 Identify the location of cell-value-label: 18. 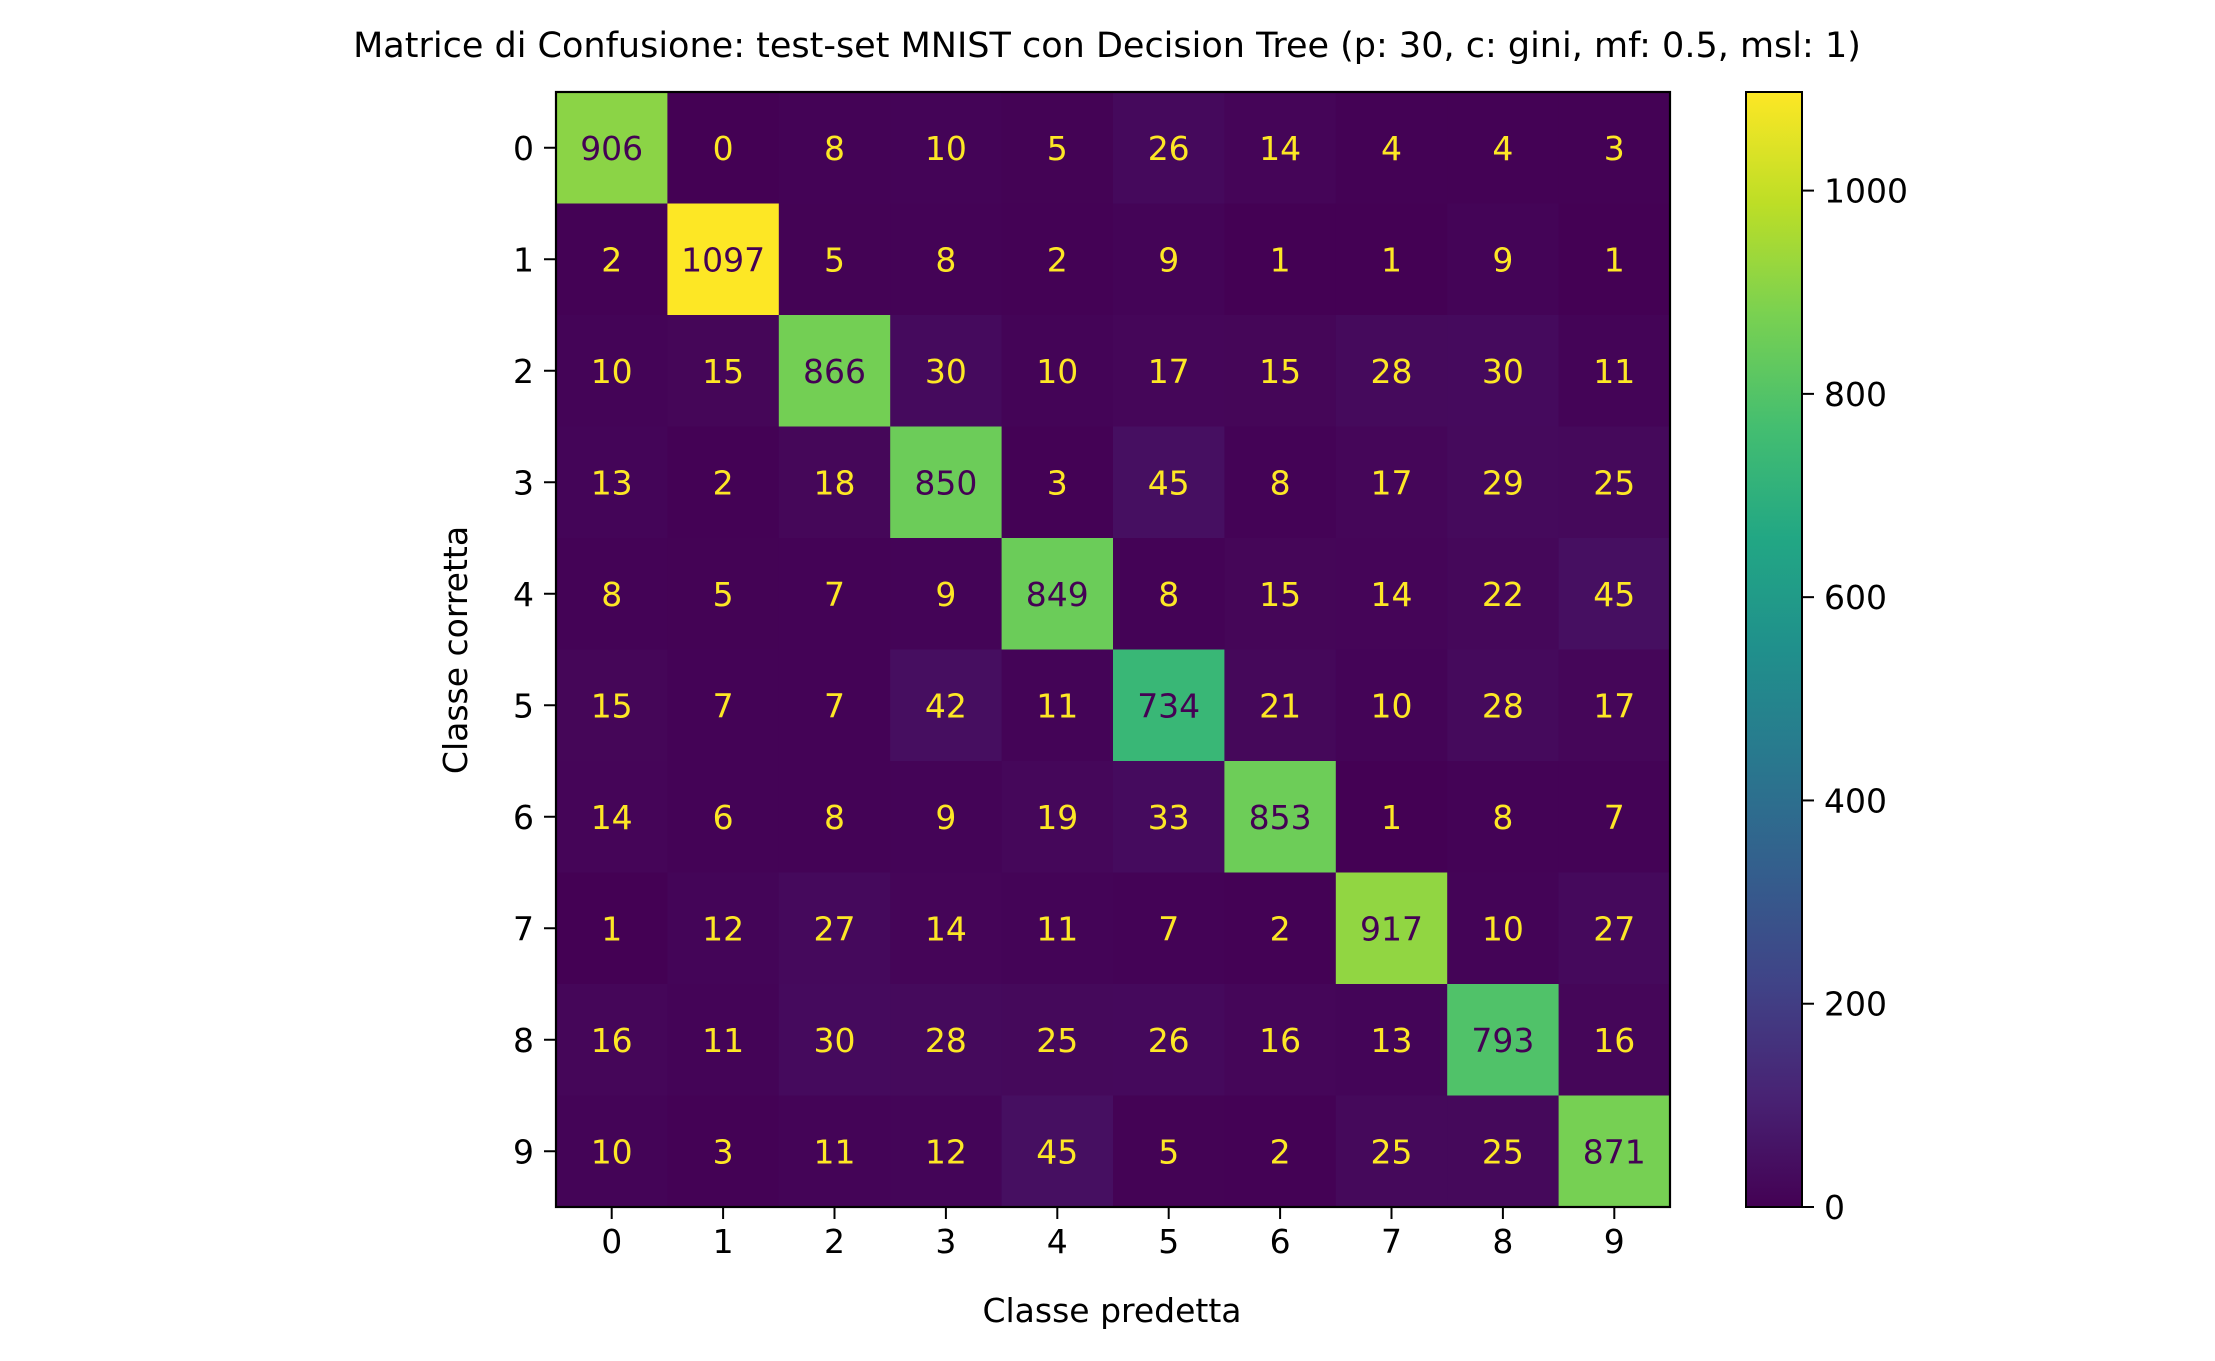
(835, 482).